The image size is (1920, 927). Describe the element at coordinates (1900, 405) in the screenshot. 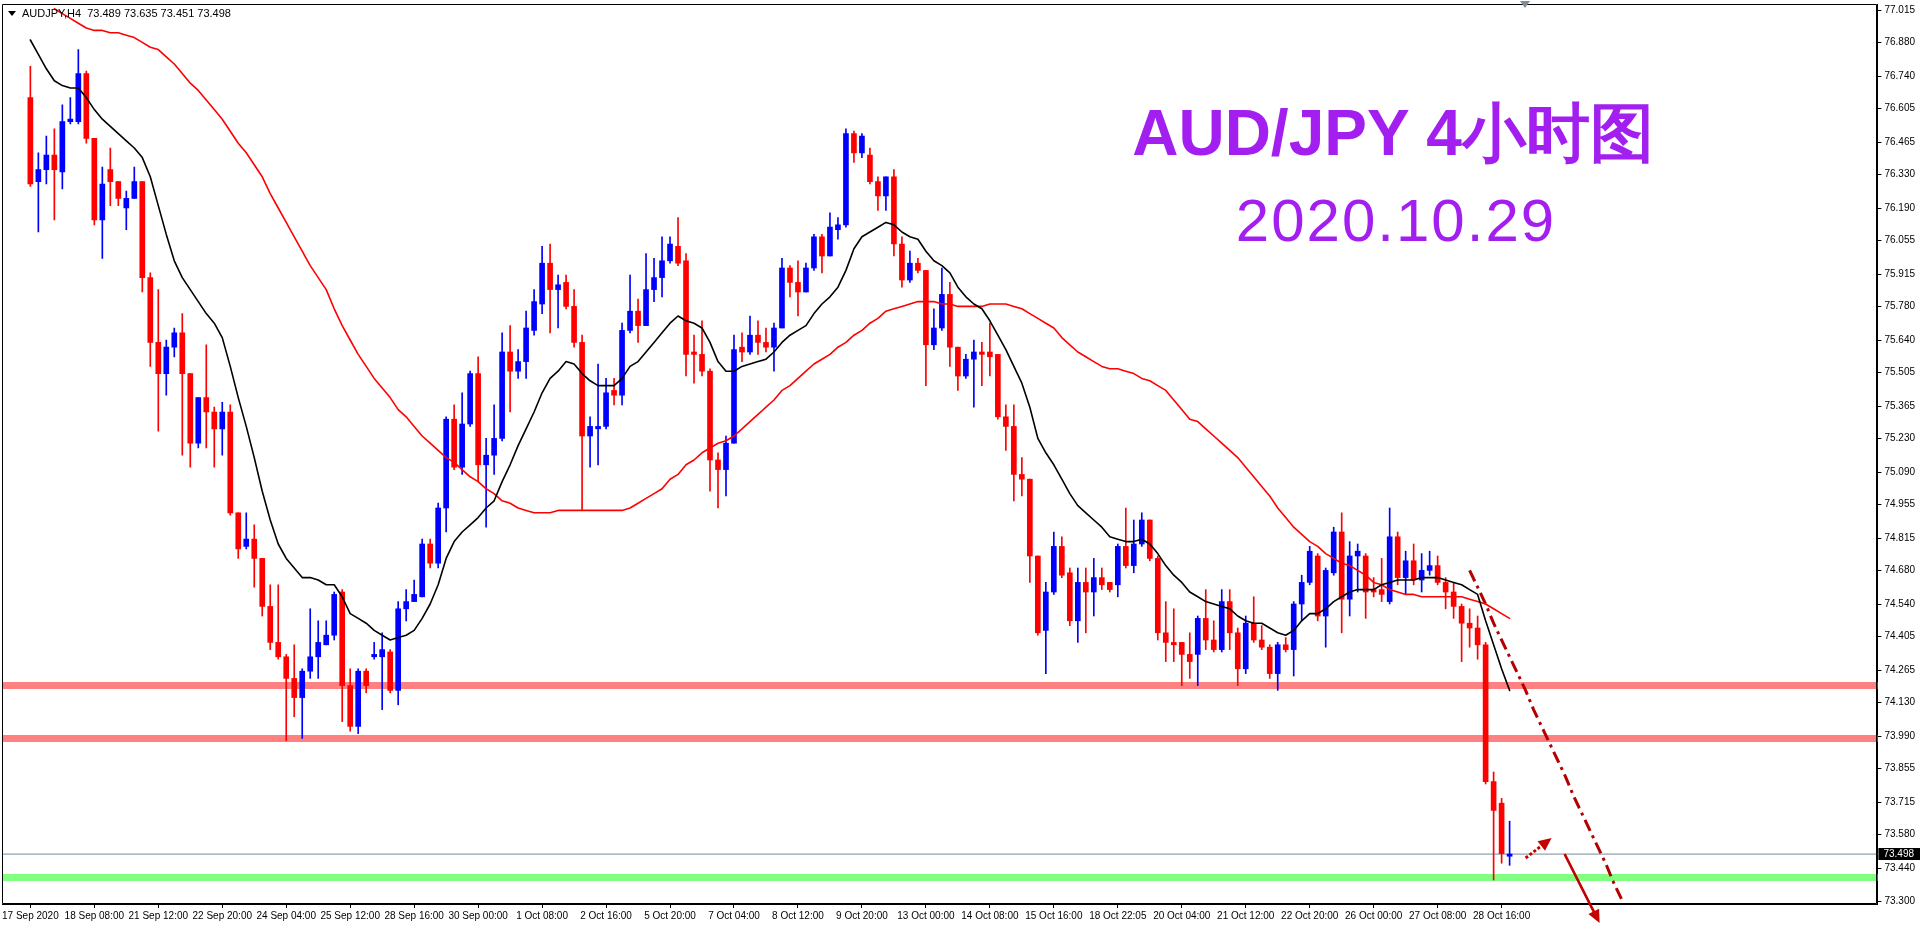

I see `y-tick-label: 75.365` at that location.